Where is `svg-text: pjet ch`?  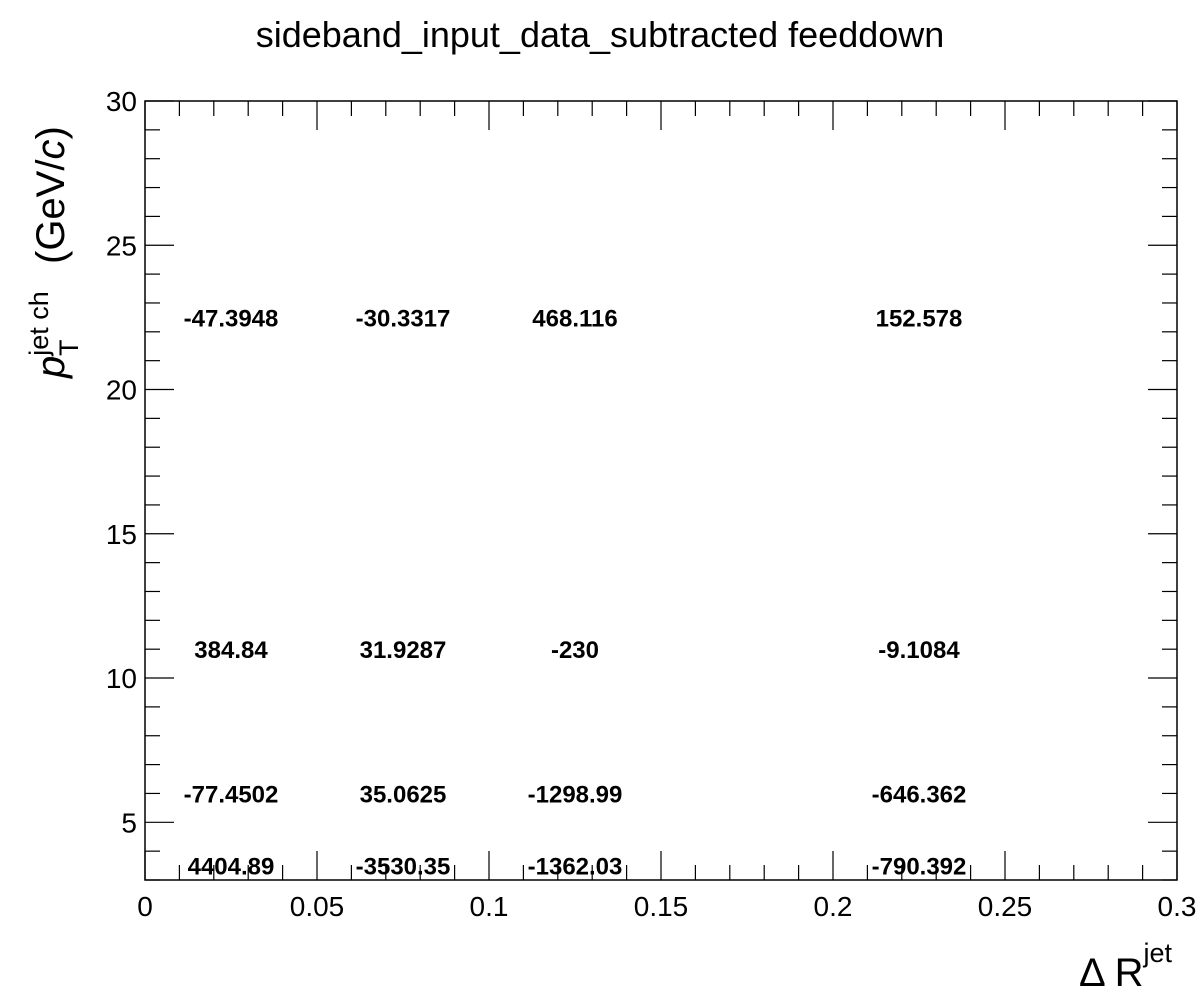 svg-text: pjet ch is located at coordinates (48, 335).